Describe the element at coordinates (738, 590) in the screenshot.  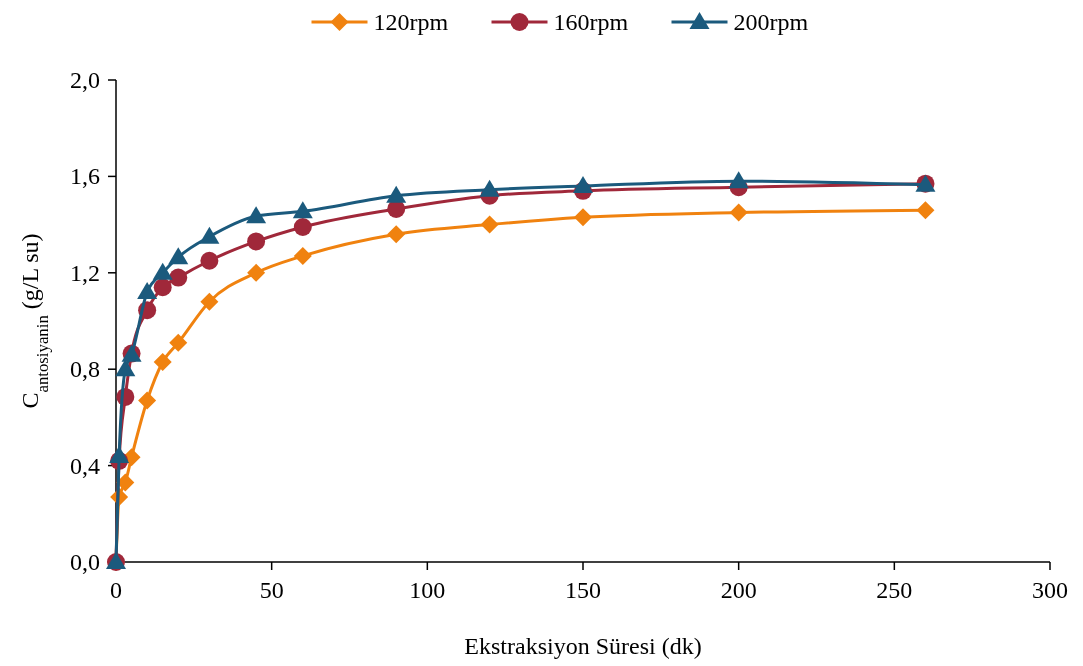
I see `x-tick-label: 200` at that location.